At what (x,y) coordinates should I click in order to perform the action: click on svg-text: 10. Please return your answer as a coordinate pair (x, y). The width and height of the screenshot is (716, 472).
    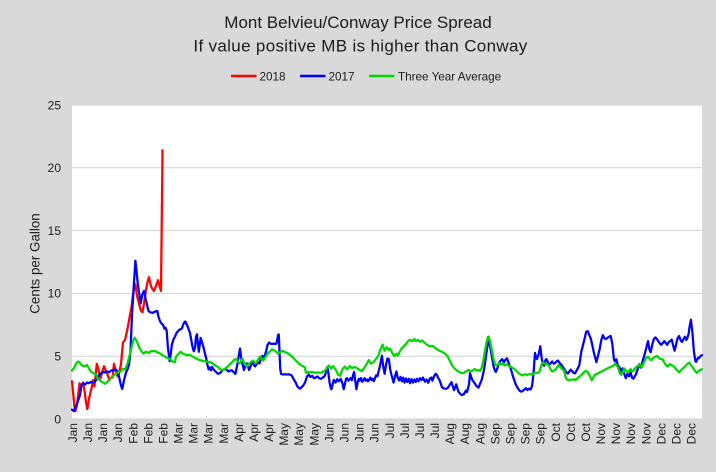
    Looking at the image, I should click on (55, 294).